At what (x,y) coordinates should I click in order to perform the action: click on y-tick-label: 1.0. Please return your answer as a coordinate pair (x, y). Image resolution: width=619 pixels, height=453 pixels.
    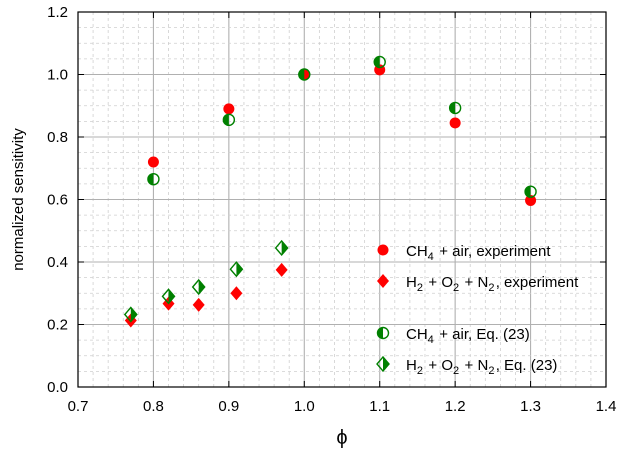
    Looking at the image, I should click on (57, 75).